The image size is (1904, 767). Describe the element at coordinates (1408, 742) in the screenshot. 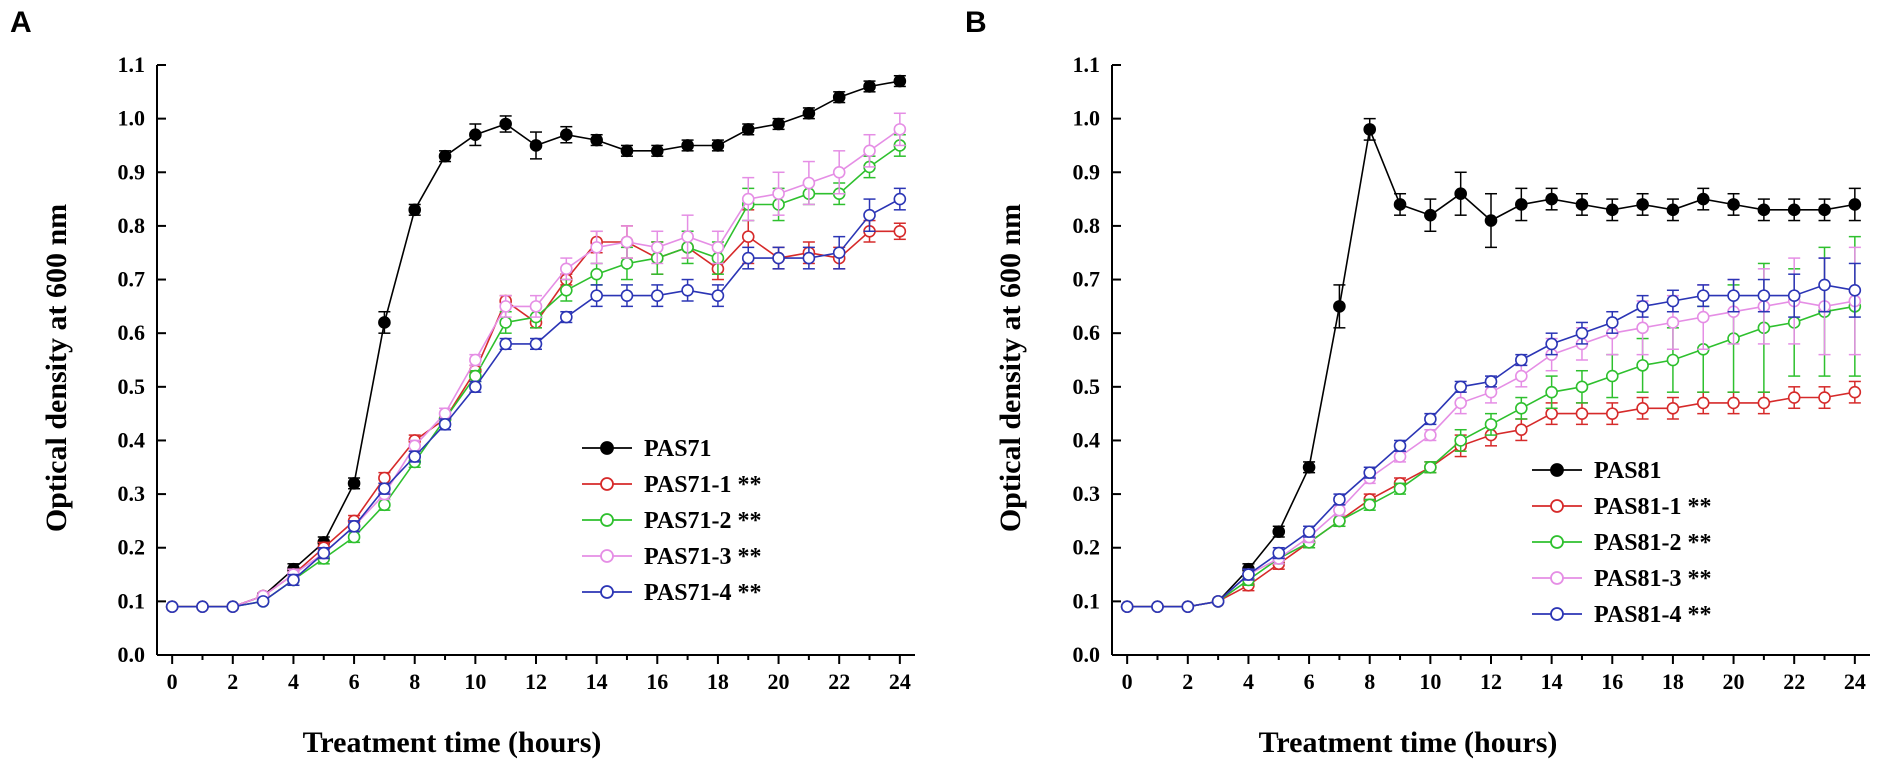

I see `x-axis-title-b: Treatment time (hours)` at that location.